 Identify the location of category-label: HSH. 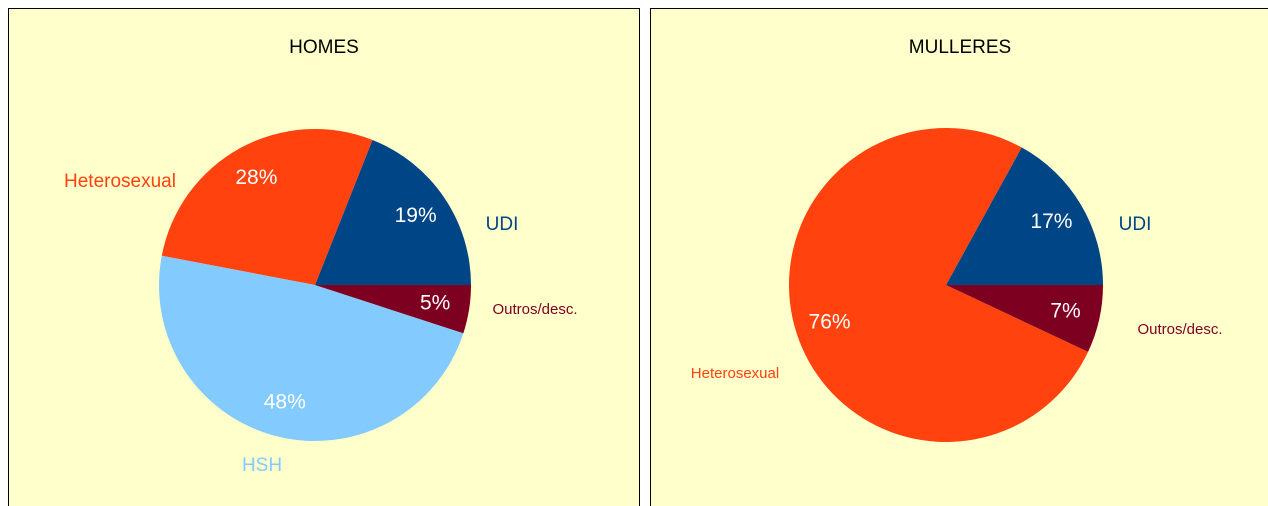
(262, 465).